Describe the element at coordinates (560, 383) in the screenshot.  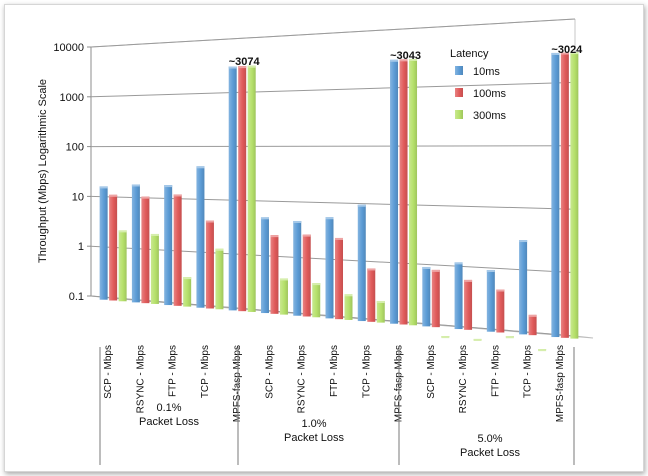
I see `category-label: MPFS-fasp Mbps` at that location.